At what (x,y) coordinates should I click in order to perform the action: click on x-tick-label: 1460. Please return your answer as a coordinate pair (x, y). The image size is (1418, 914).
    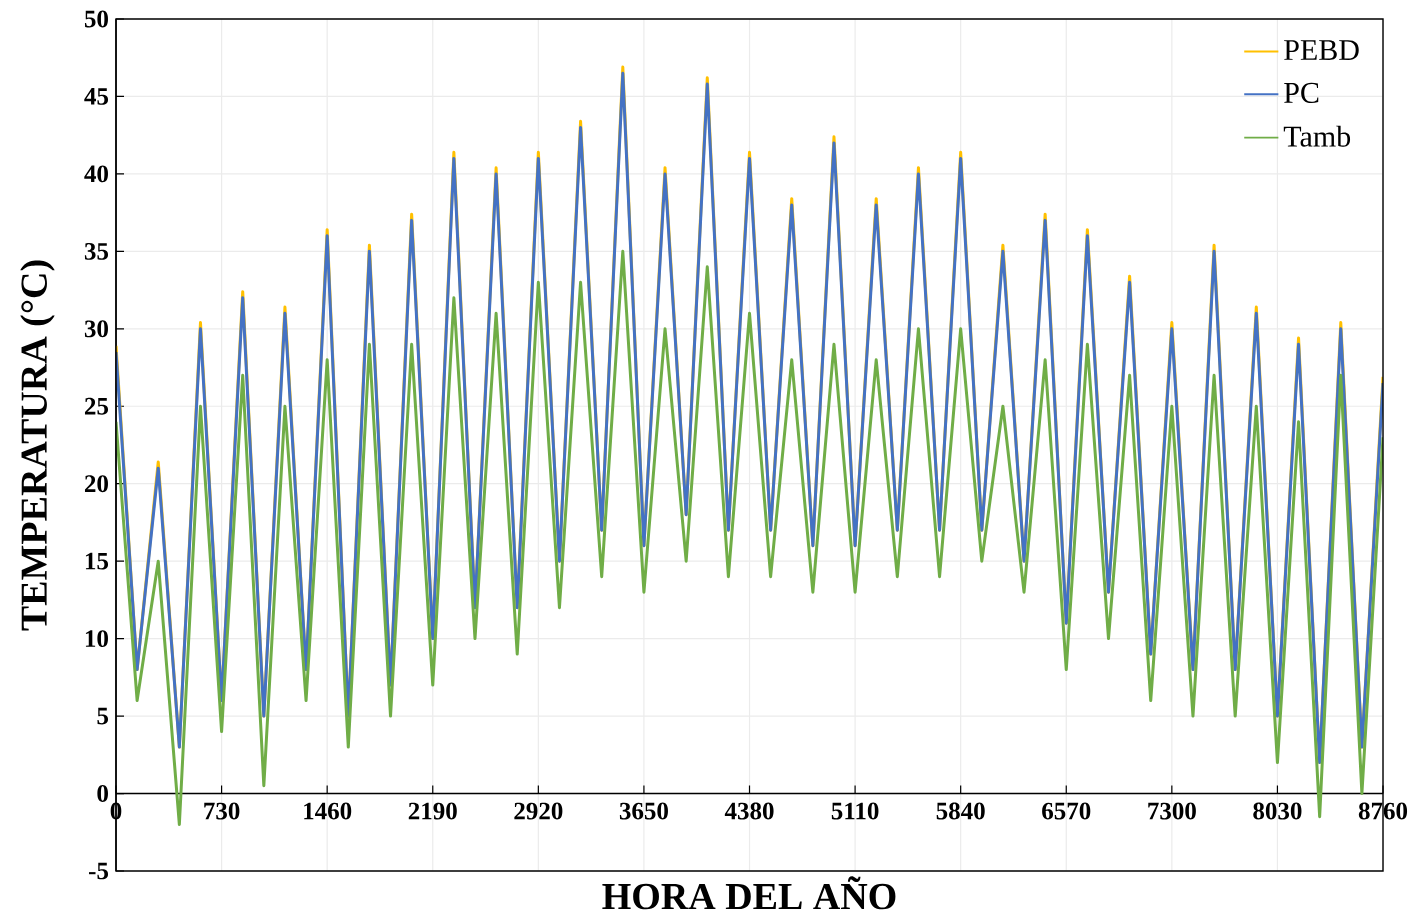
    Looking at the image, I should click on (328, 811).